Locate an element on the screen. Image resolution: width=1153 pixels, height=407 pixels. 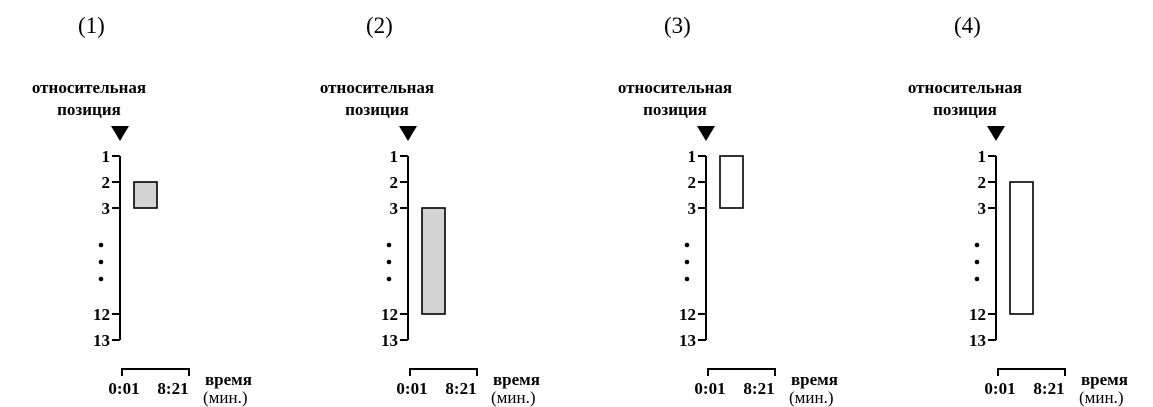
panel-label: (3) is located at coordinates (677, 25).